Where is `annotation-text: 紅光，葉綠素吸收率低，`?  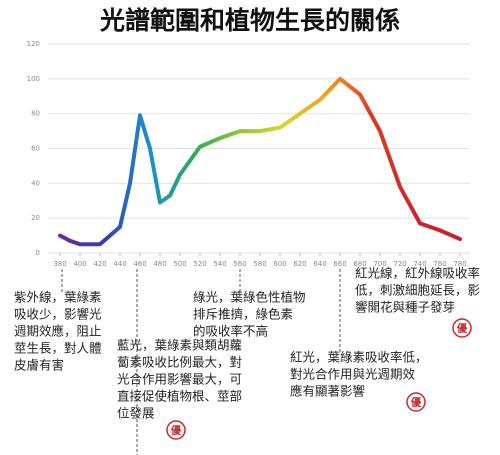
annotation-text: 紅光，葉綠素吸收率低， is located at coordinates (359, 357).